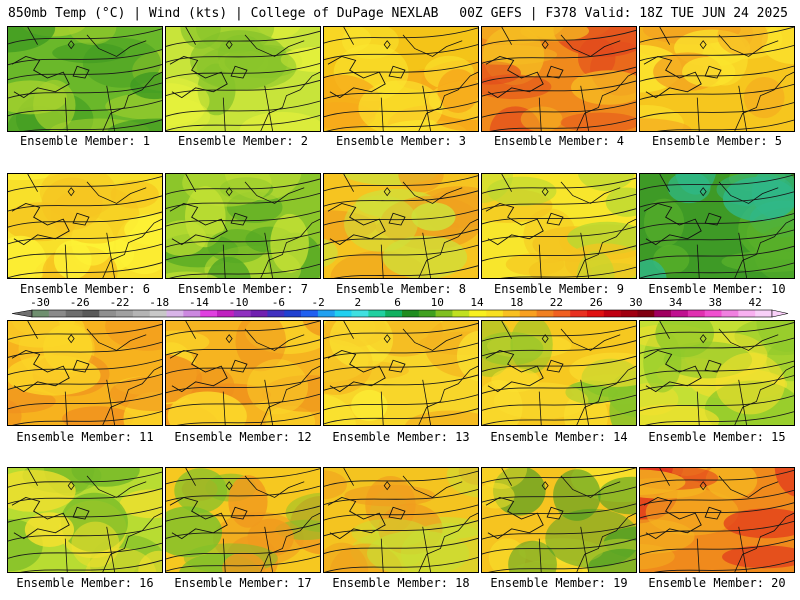 This screenshot has height=600, width=800. What do you see at coordinates (357, 302) in the screenshot?
I see `colorbar-tick-label: 2` at bounding box center [357, 302].